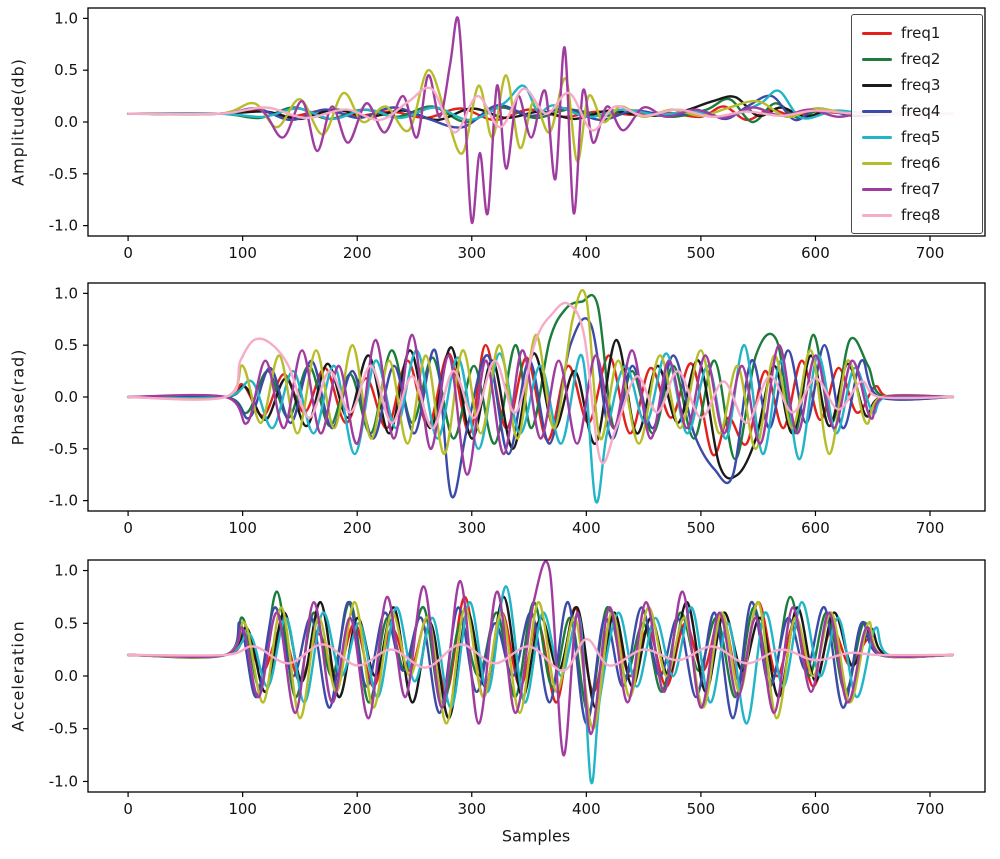 Image resolution: width=1000 pixels, height=859 pixels. I want to click on legend-item: freq8, so click(920, 215).